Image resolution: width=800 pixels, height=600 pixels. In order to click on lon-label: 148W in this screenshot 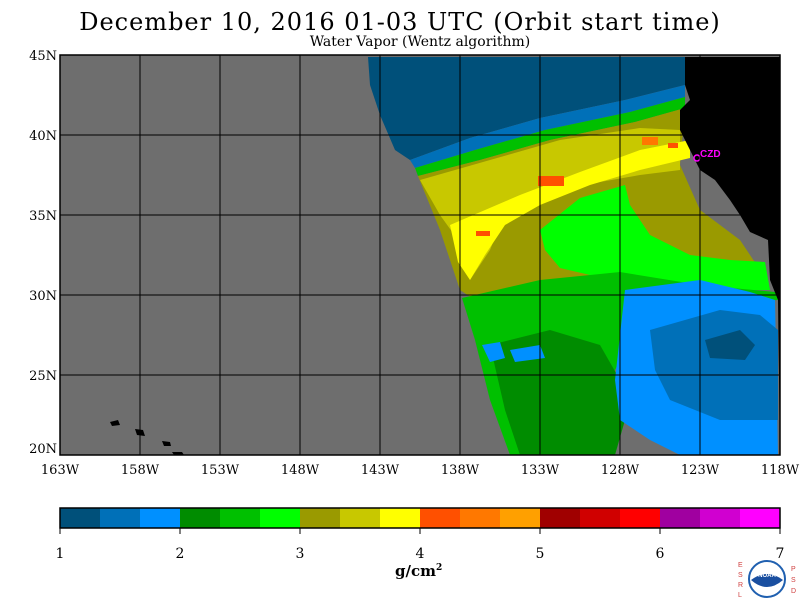, I will do `click(300, 470)`.